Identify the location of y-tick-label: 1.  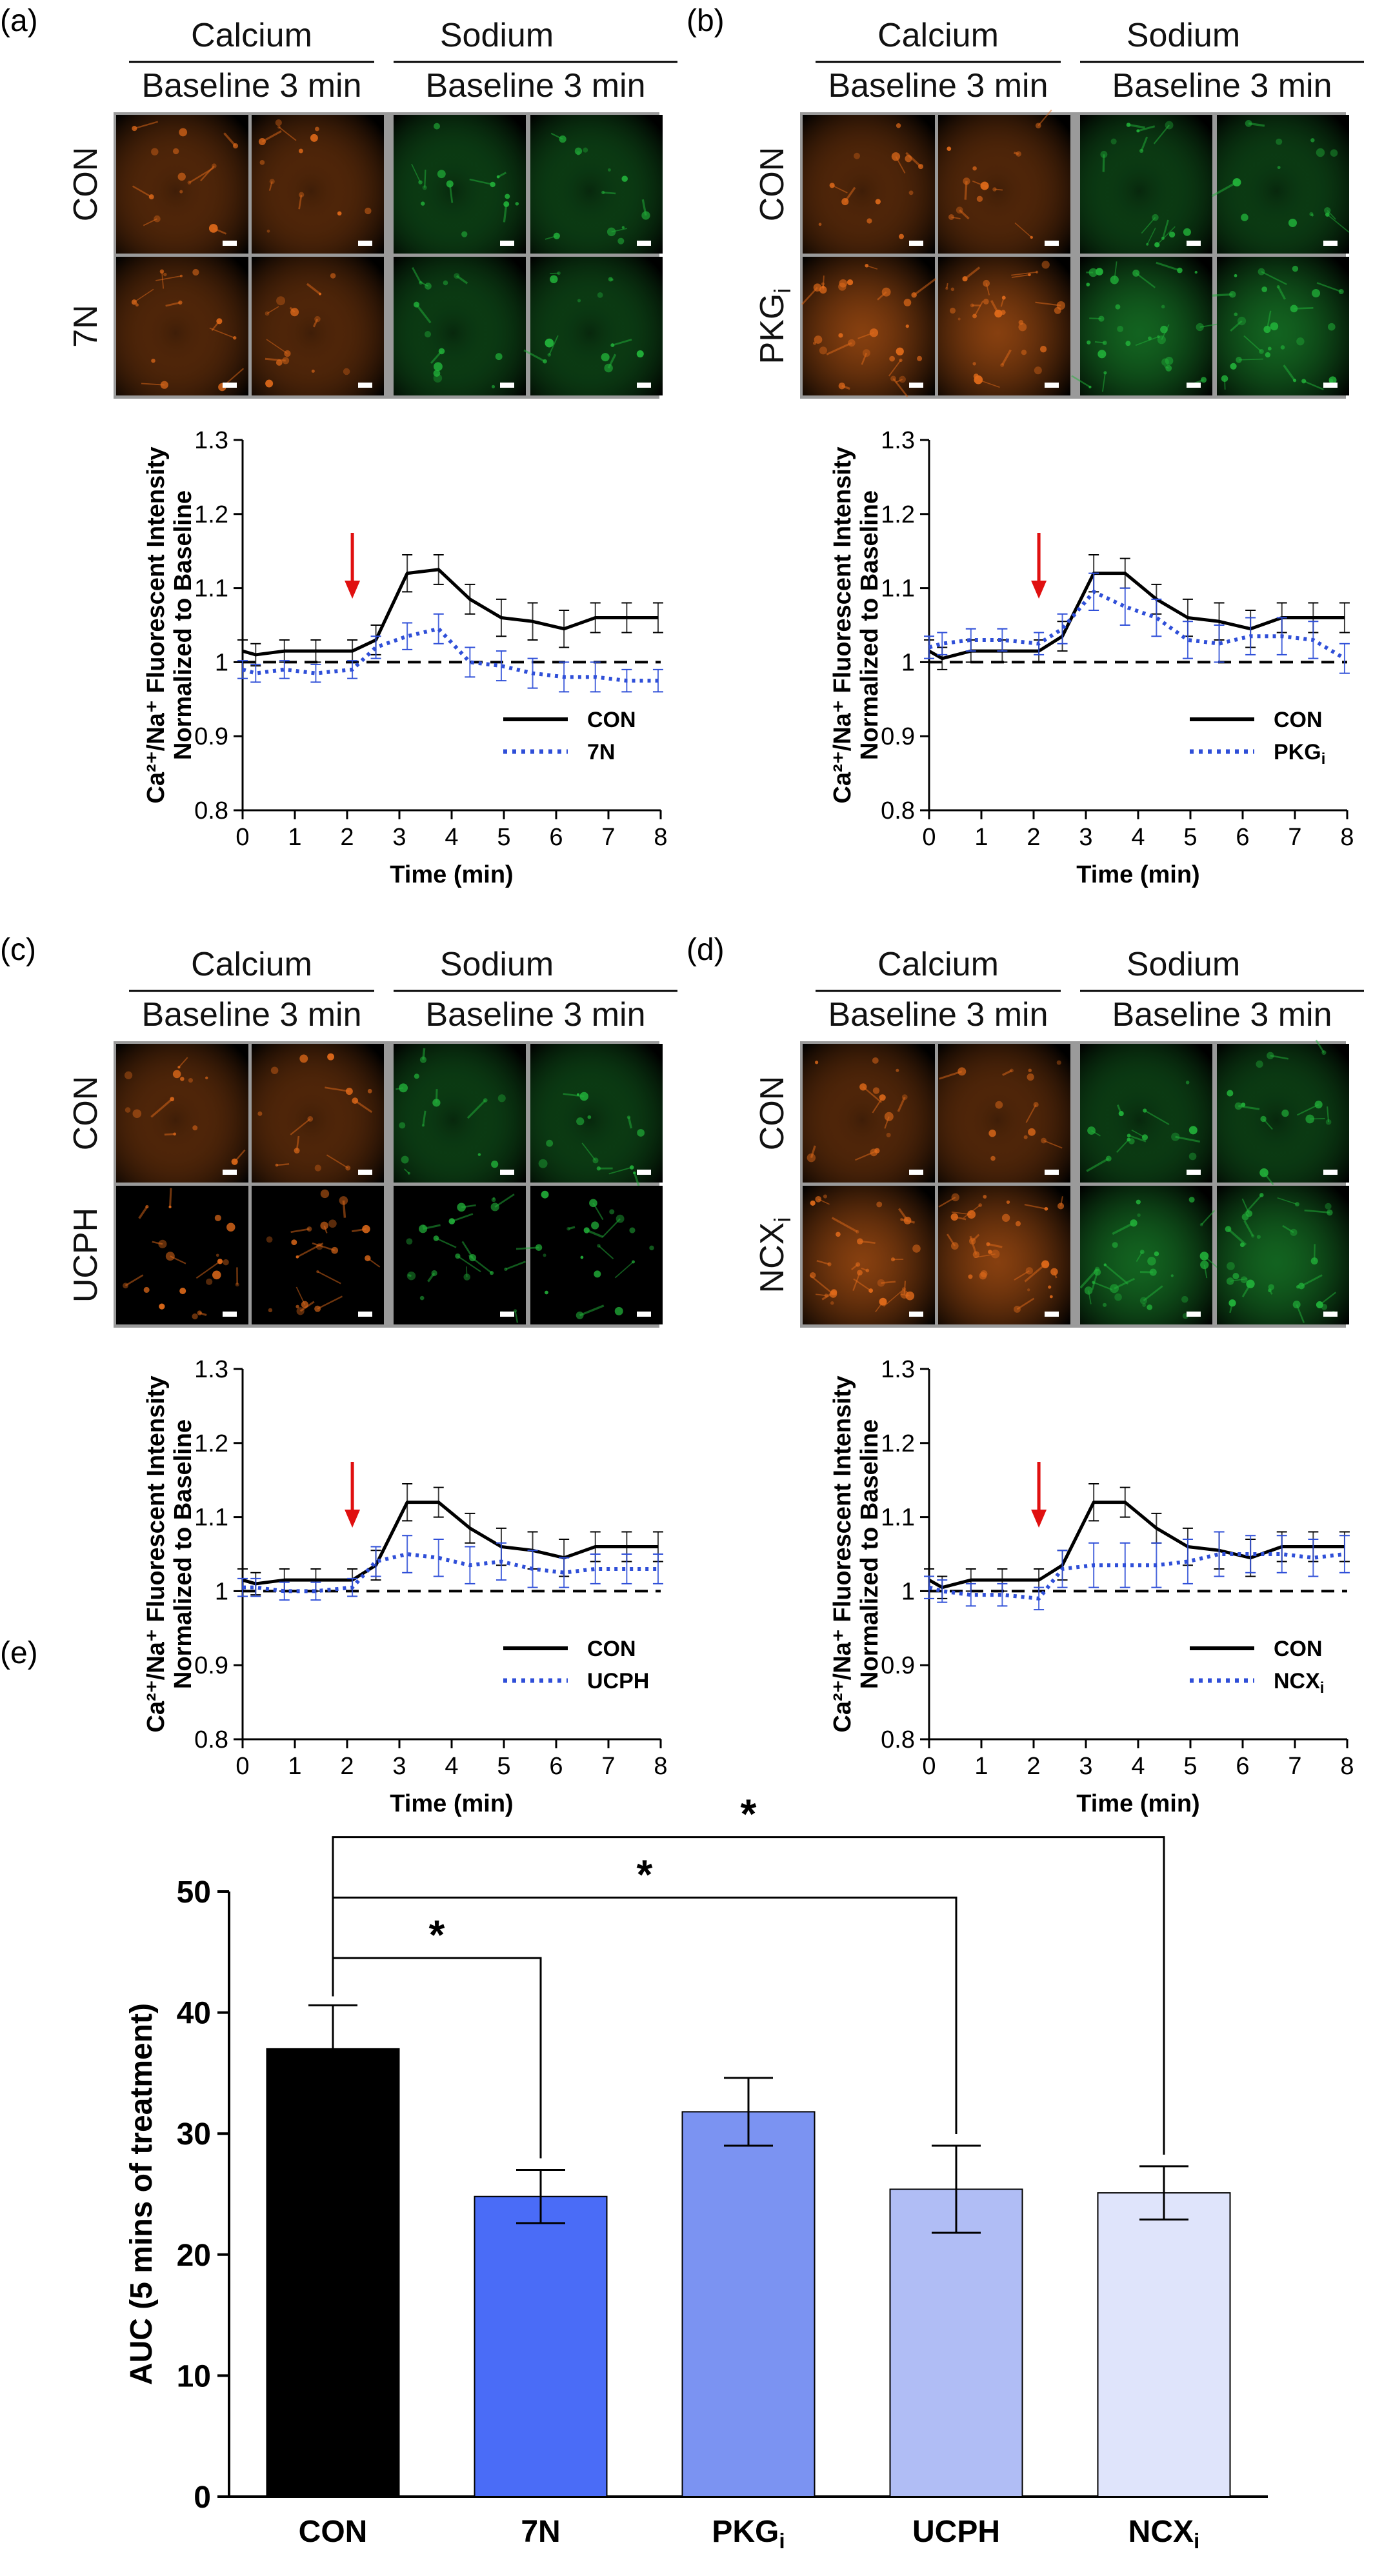
(222, 1591).